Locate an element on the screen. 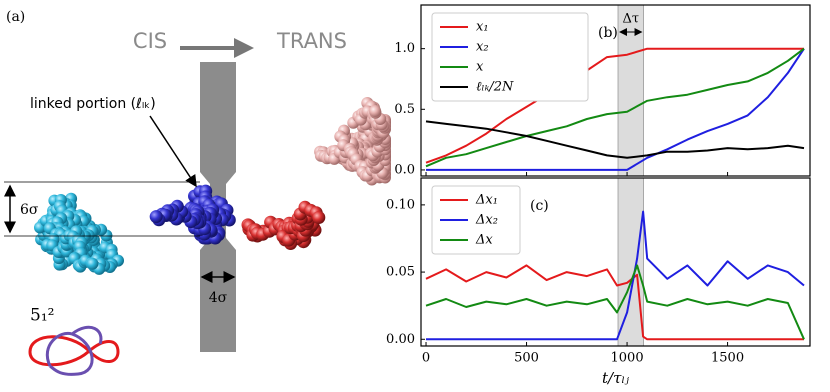 Image resolution: width=830 pixels, height=392 pixels. width-label: 4σ is located at coordinates (218, 298).